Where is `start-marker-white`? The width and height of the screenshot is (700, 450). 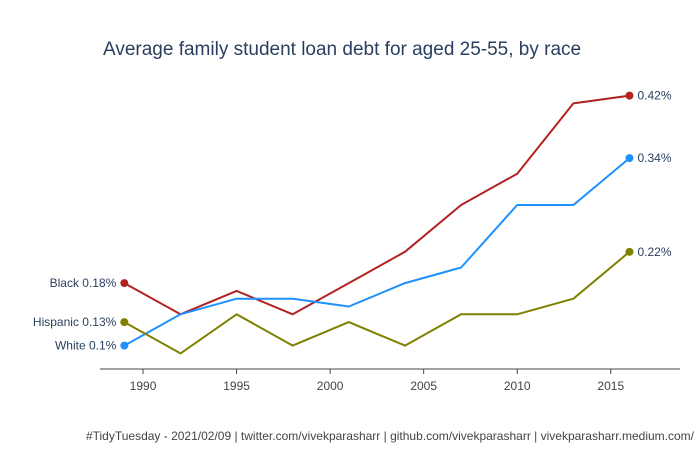
start-marker-white is located at coordinates (124, 345).